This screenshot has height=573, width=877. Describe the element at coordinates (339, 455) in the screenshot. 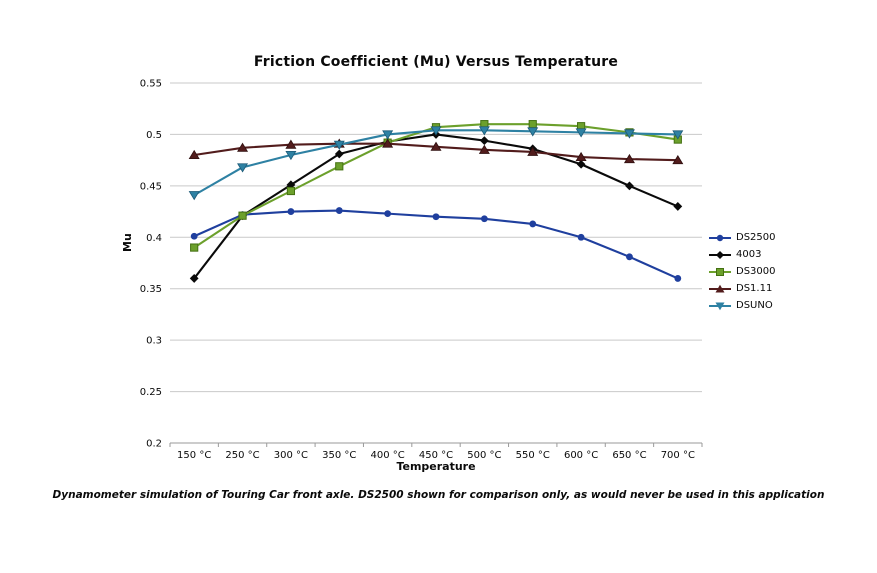

I see `x-tick-label: 350 °C` at that location.